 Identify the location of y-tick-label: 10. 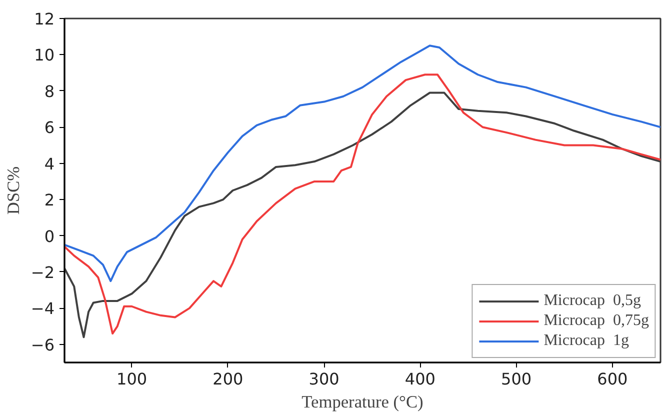
(44, 55).